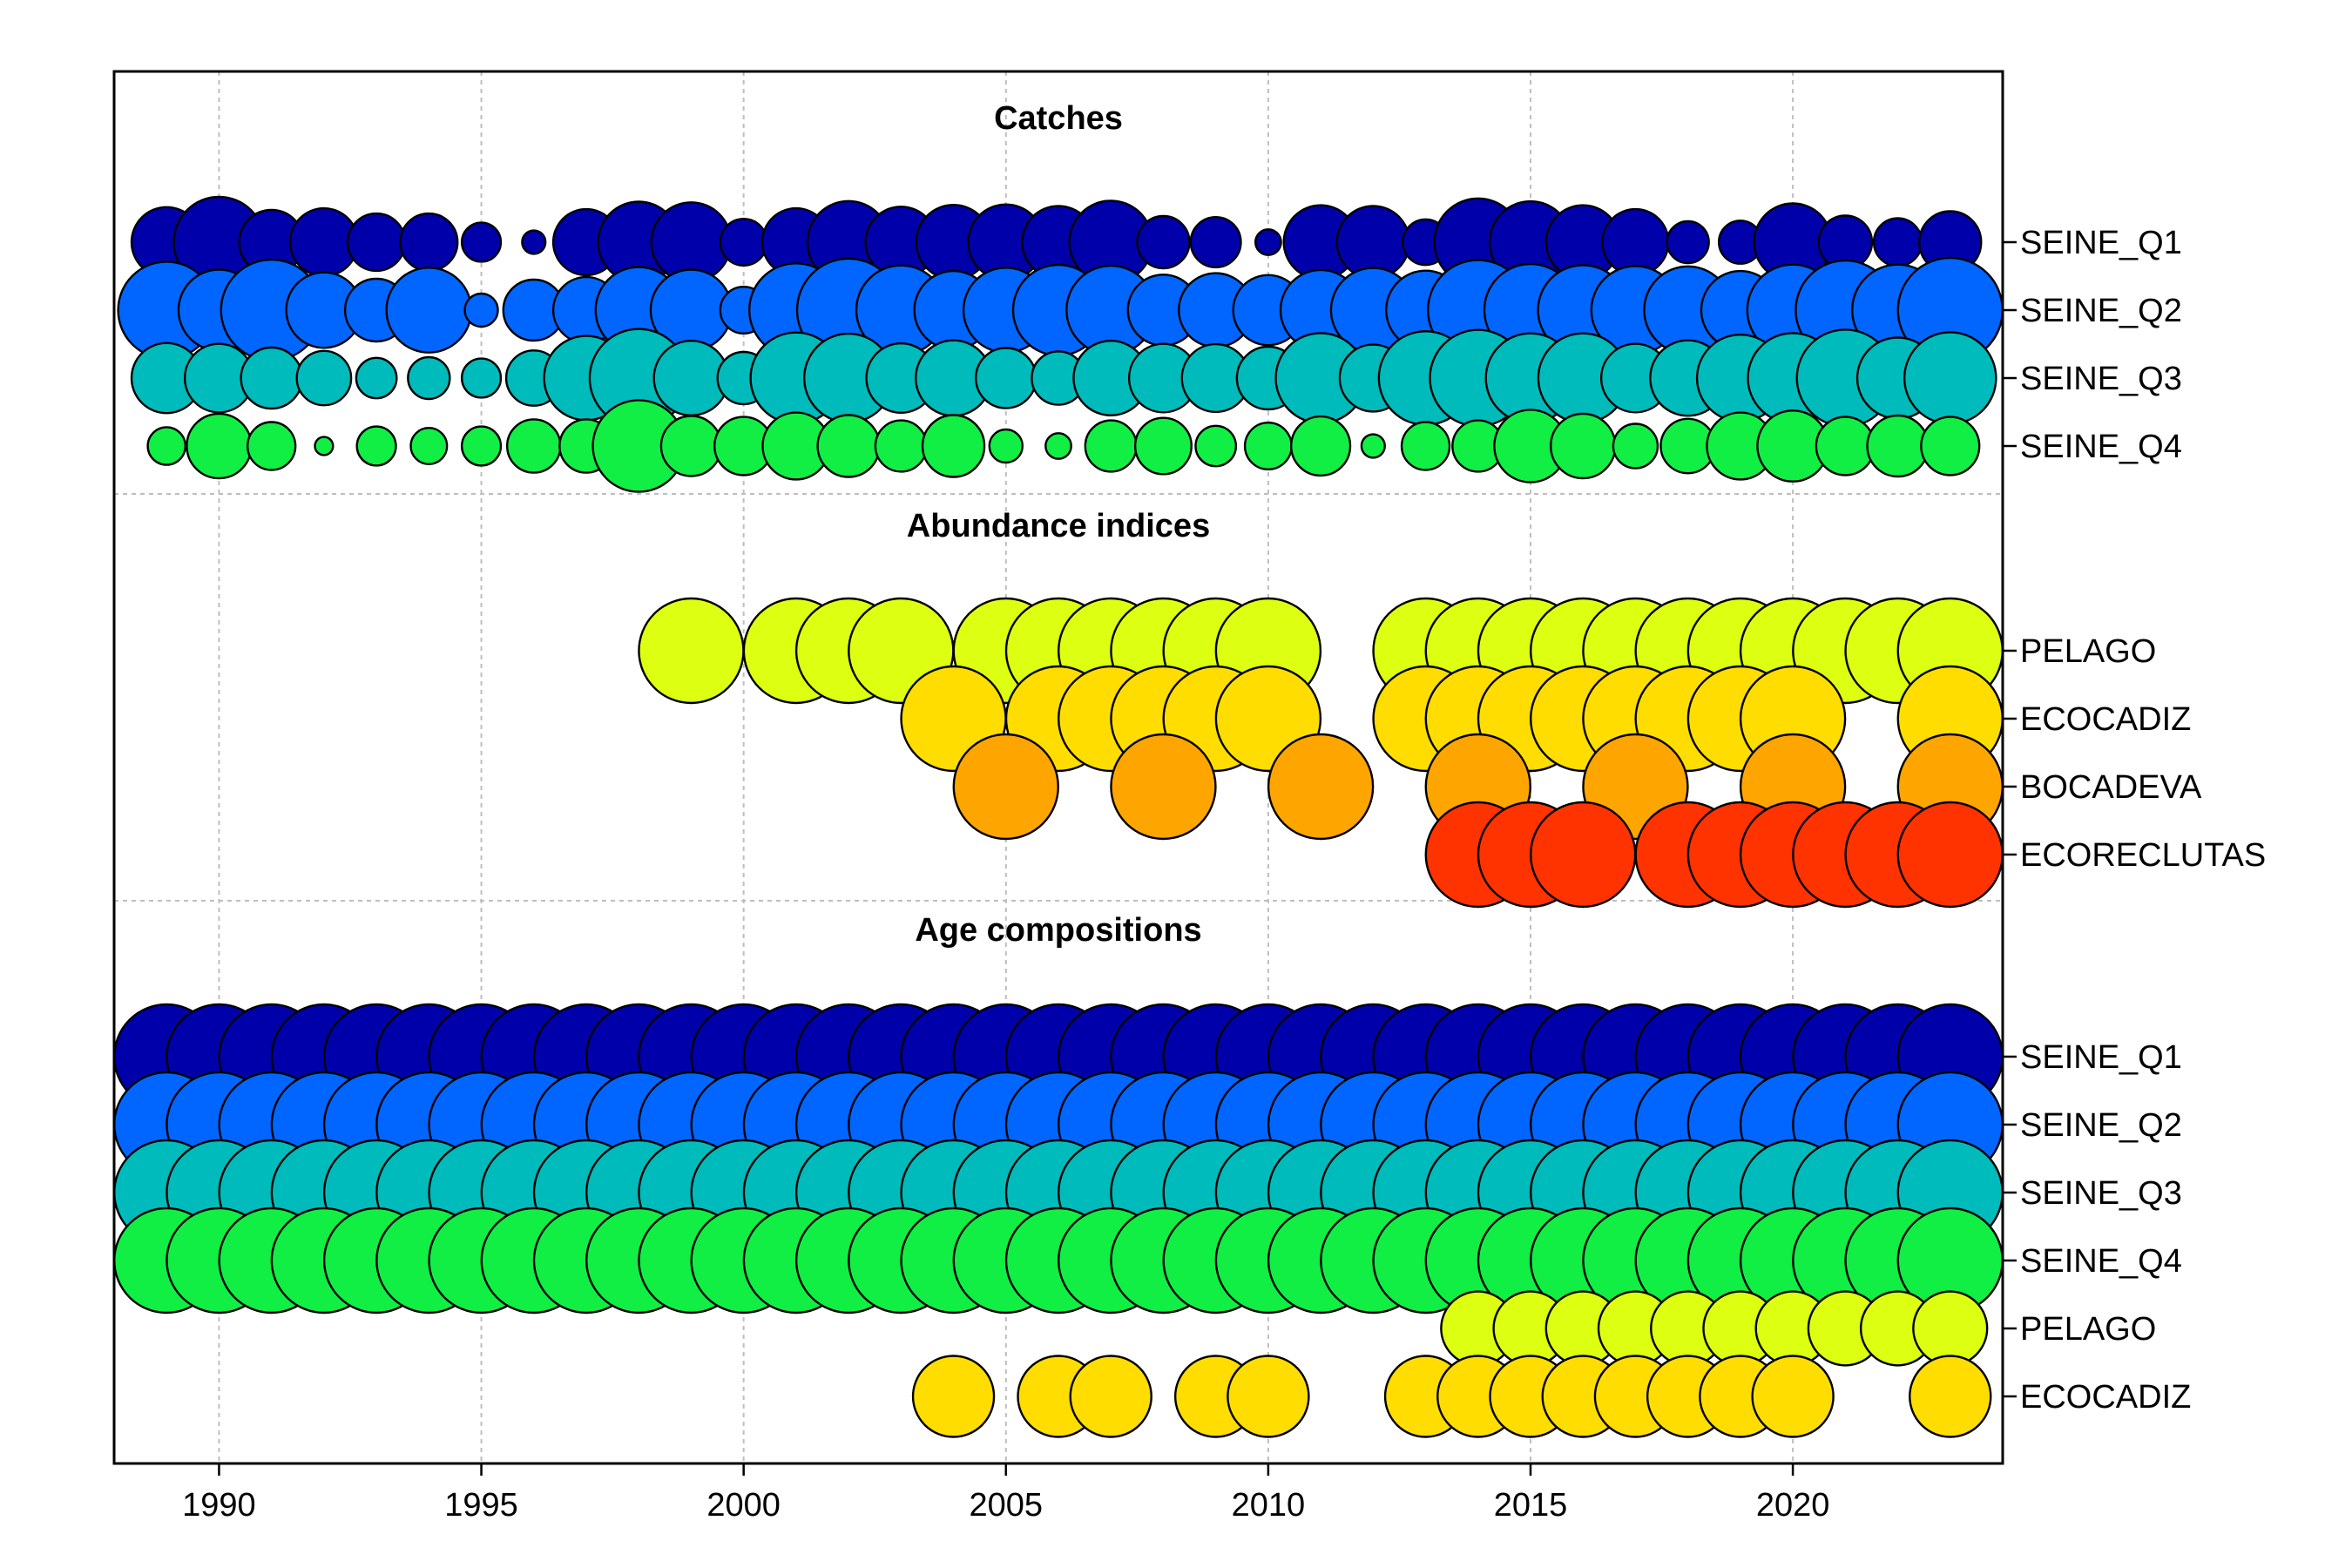 Image resolution: width=2352 pixels, height=1568 pixels. Describe the element at coordinates (2111, 787) in the screenshot. I see `series-label: BOCADEVA` at that location.